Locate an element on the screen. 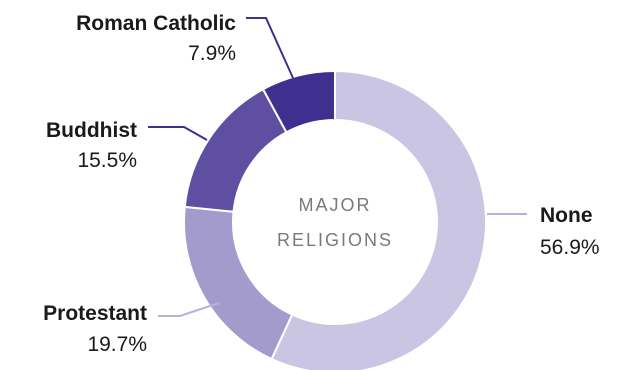 The image size is (625, 370). label-none: None is located at coordinates (566, 215).